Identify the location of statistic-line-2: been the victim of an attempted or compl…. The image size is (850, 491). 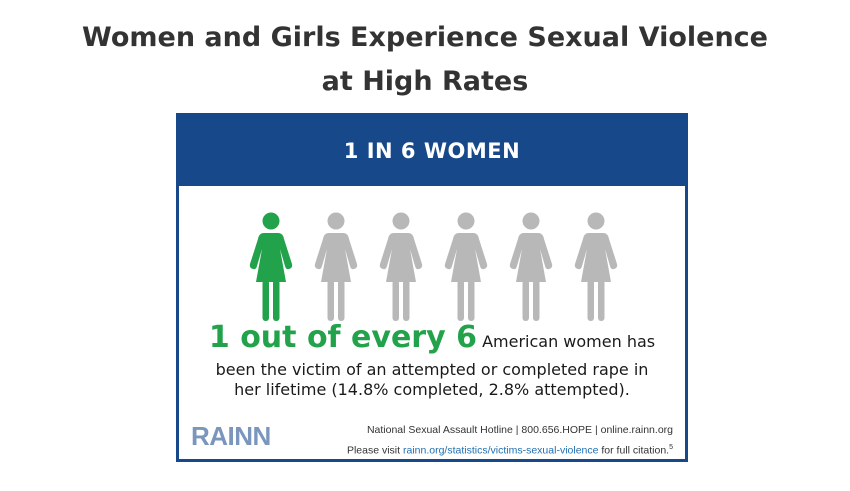
(432, 369).